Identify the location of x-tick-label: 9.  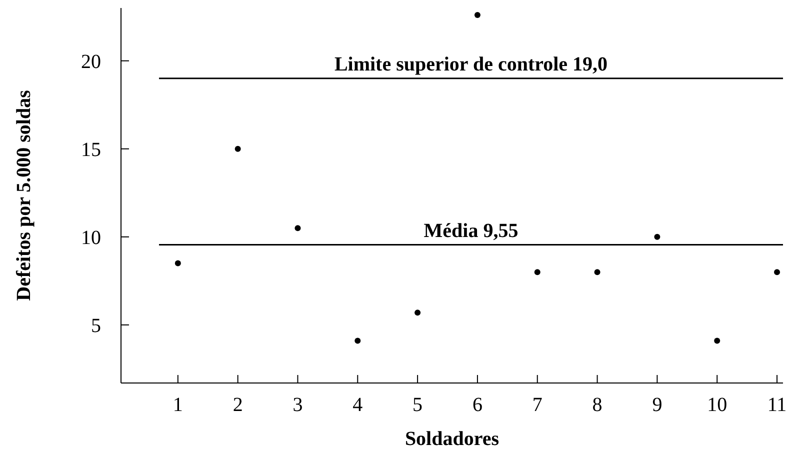
(657, 405).